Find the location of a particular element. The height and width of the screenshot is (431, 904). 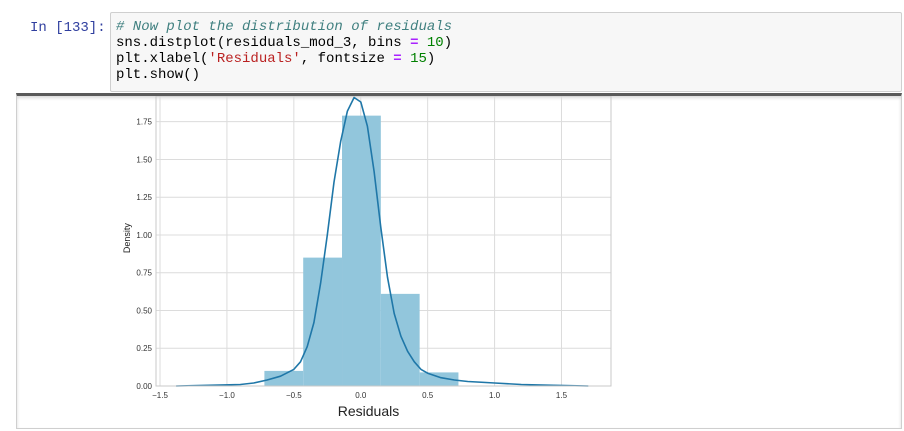

code-line: sns.distplot(residuals_mod_3, bins = 10) is located at coordinates (284, 43).